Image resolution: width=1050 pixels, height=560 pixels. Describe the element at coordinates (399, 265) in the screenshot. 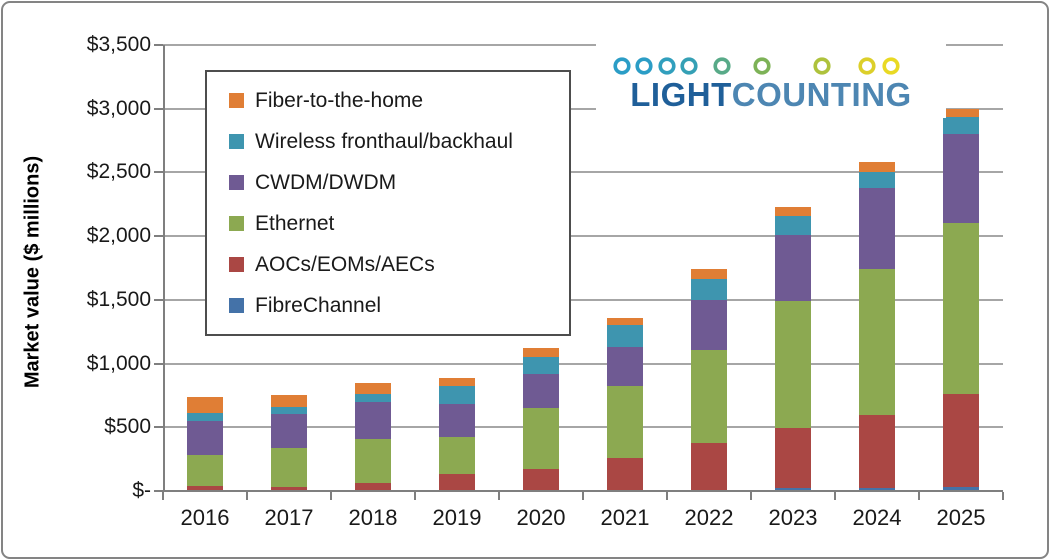

I see `legend-item-aocs-eoms-aecs: AOCs/EOMs/AECs` at that location.